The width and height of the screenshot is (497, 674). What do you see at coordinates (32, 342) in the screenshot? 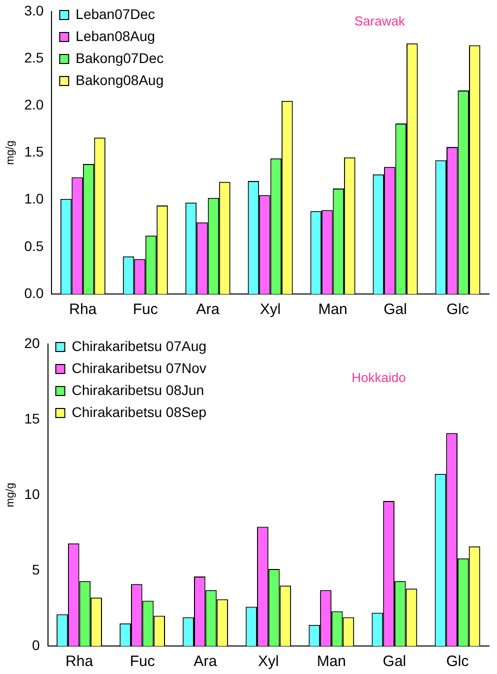
I see `y-tick-label: 20` at bounding box center [32, 342].